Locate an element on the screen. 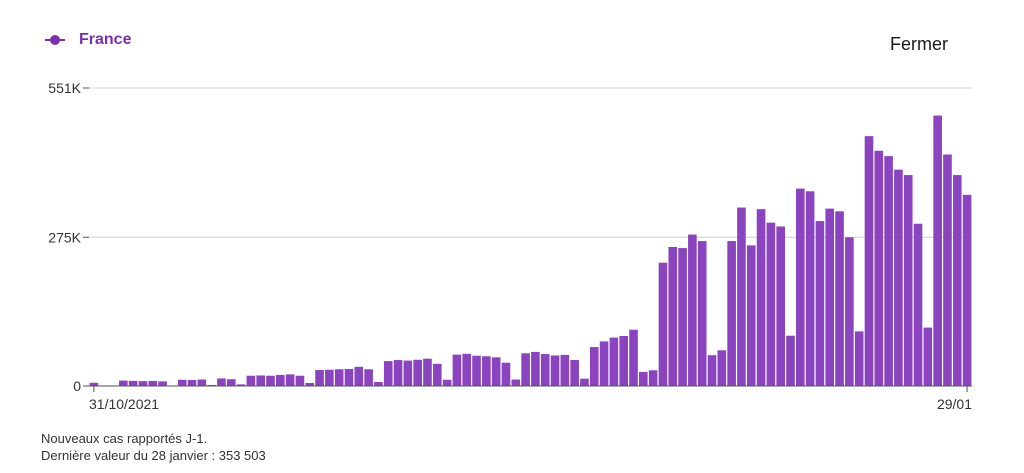 This screenshot has height=473, width=1024. footnote-line-2: Dernière valeur du 28 janvier : 353 503 is located at coordinates (153, 455).